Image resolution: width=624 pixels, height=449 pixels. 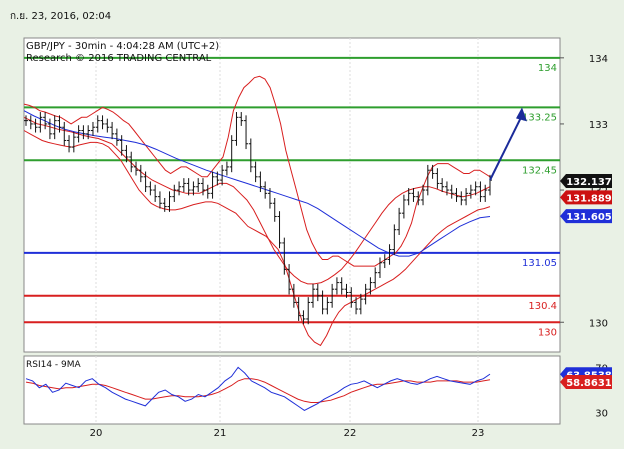 I want to click on rsi-label: RSI14 - 9MA, so click(x=54, y=365).